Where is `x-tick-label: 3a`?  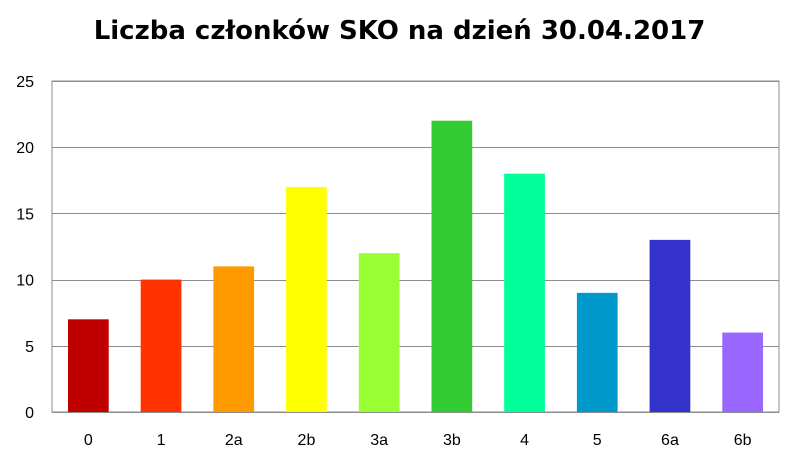
x-tick-label: 3a is located at coordinates (379, 440).